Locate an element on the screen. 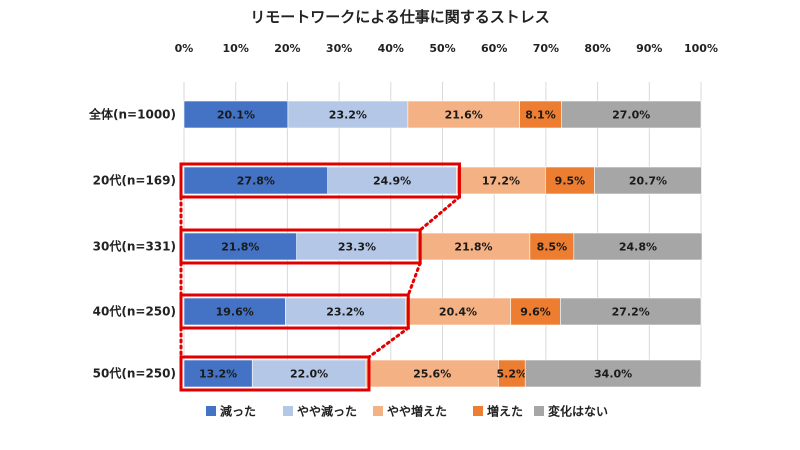  x-tick-label: 90% is located at coordinates (649, 48).